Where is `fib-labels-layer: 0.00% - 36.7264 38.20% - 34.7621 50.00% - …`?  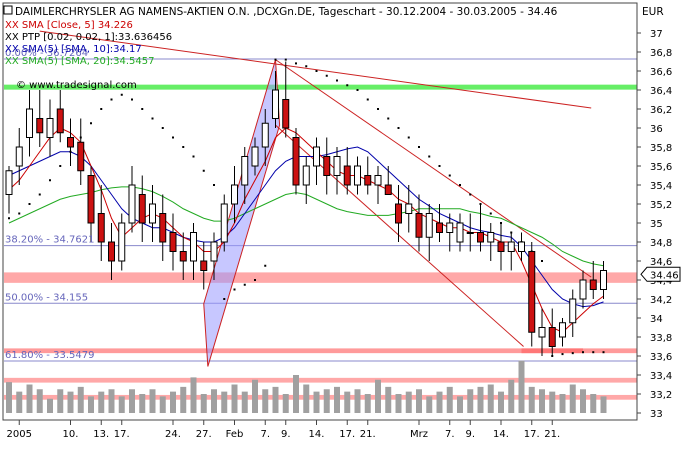
fib-labels-layer: 0.00% - 36.7264 38.20% - 34.7621 50.00% - … is located at coordinates (49, 204).